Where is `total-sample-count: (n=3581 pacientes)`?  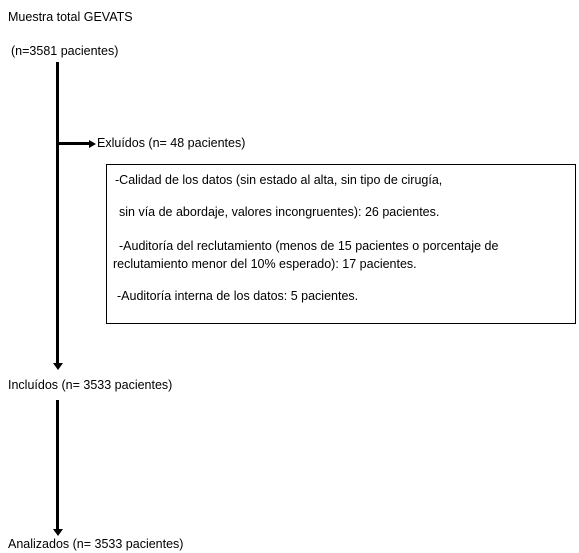
total-sample-count: (n=3581 pacientes) is located at coordinates (65, 51).